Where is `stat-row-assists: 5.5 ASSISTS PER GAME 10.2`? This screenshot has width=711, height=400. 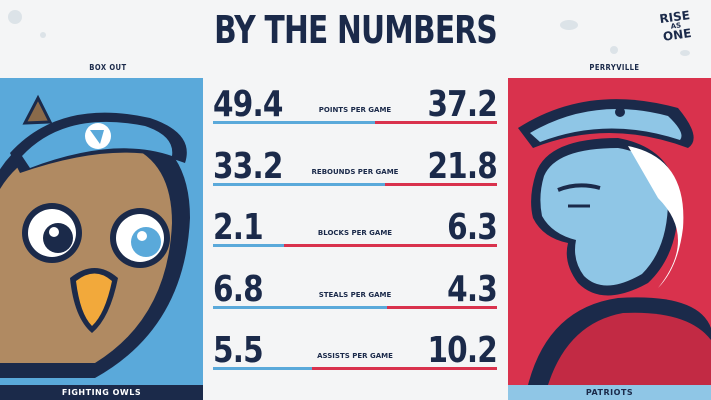
stat-row-assists: 5.5 ASSISTS PER GAME 10.2 is located at coordinates (355, 357).